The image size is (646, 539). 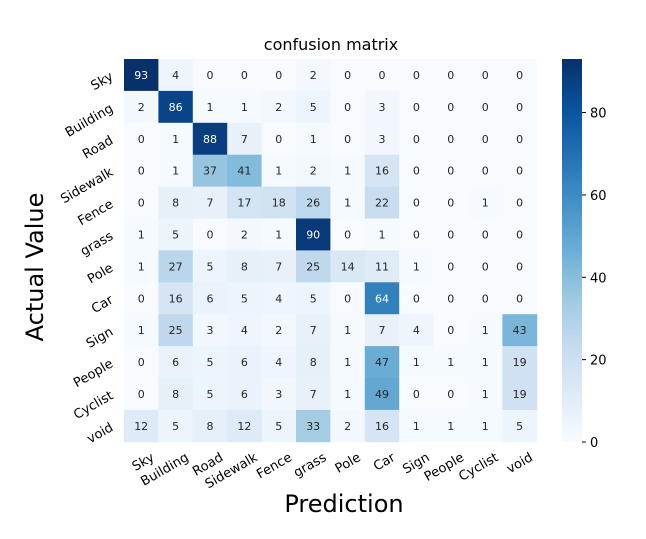 What do you see at coordinates (343, 504) in the screenshot?
I see `x-axis-title: Prediction` at bounding box center [343, 504].